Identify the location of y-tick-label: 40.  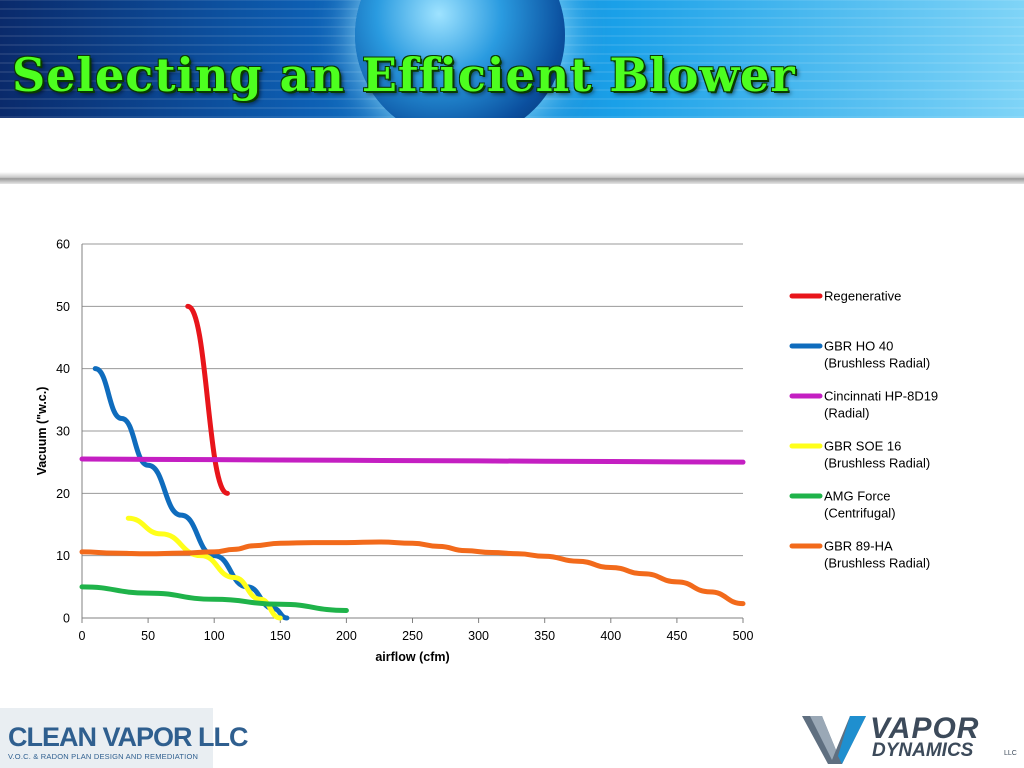
(63, 369).